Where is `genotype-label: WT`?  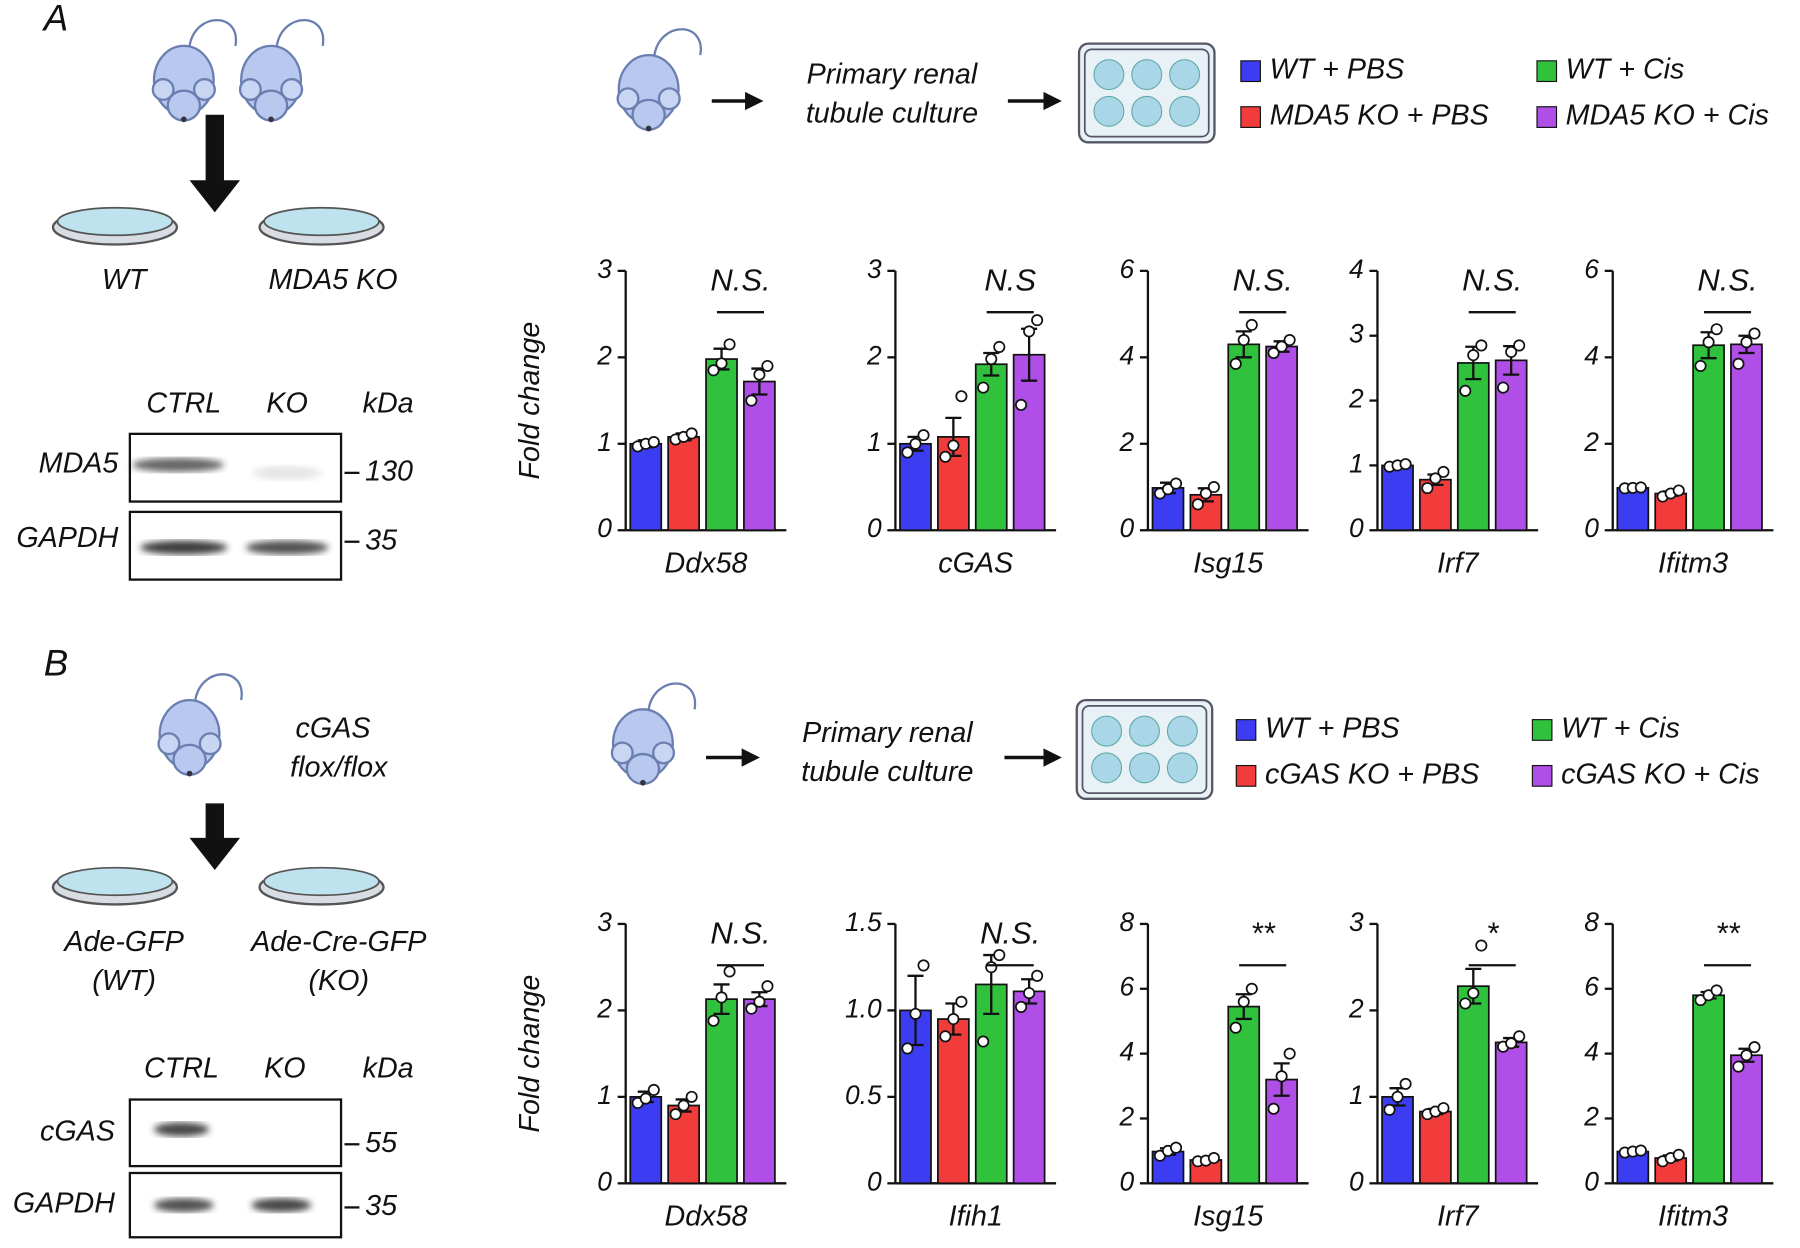 genotype-label: WT is located at coordinates (125, 280).